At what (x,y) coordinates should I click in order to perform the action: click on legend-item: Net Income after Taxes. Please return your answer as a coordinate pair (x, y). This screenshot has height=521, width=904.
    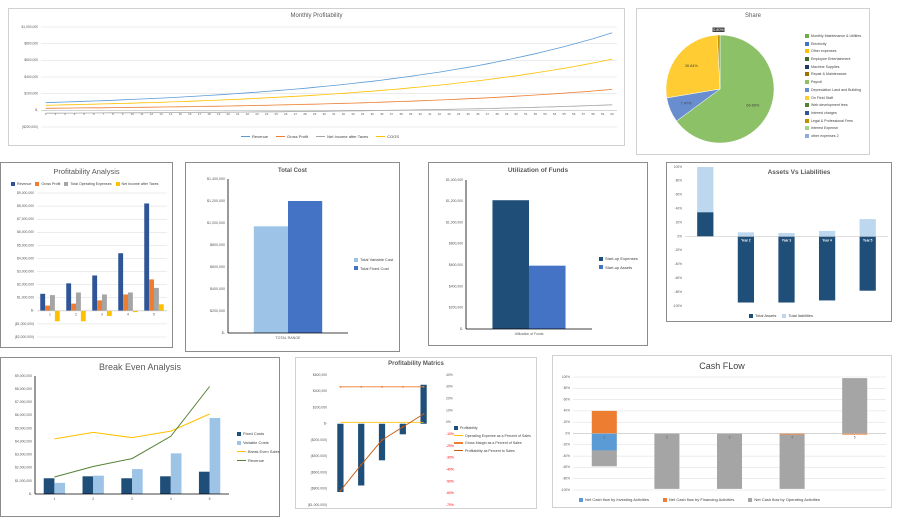
    Looking at the image, I should click on (342, 136).